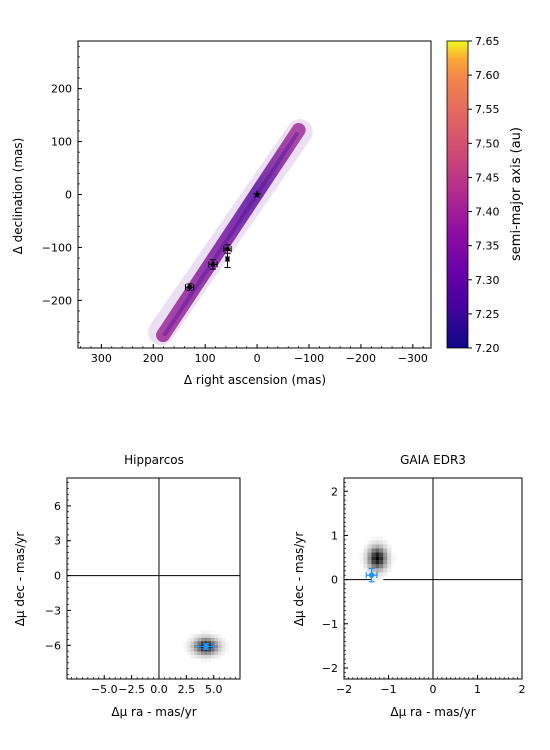 The width and height of the screenshot is (550, 750). I want to click on colorbar-tick-label: 7.60, so click(487, 75).